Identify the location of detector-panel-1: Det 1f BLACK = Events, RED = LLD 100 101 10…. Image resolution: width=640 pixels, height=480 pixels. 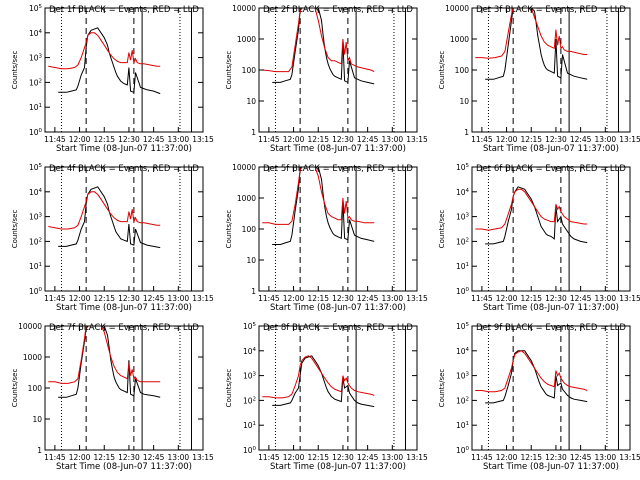
(112, 79).